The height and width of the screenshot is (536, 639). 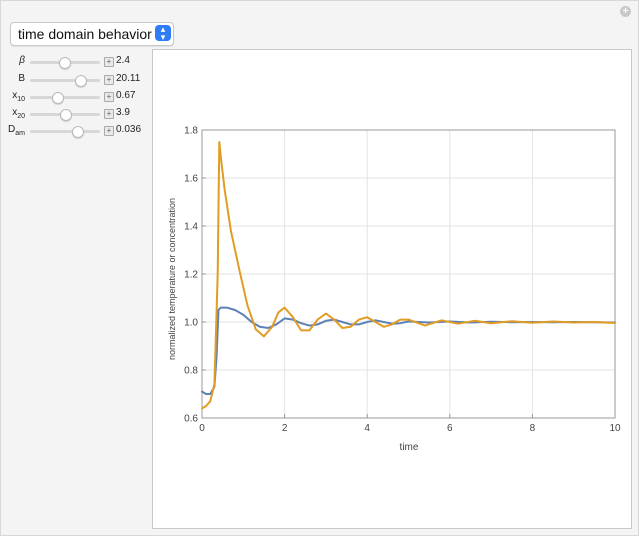 I want to click on y-tick-label: 1.4, so click(x=191, y=227).